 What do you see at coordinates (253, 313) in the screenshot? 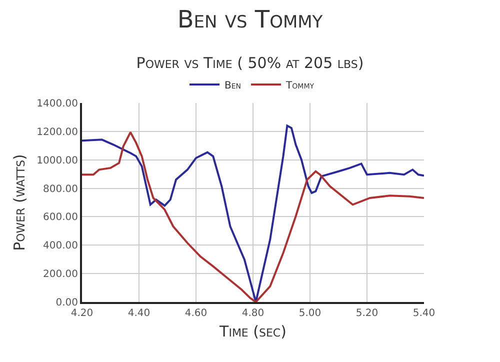
I see `x-tick-label: 4.80` at bounding box center [253, 313].